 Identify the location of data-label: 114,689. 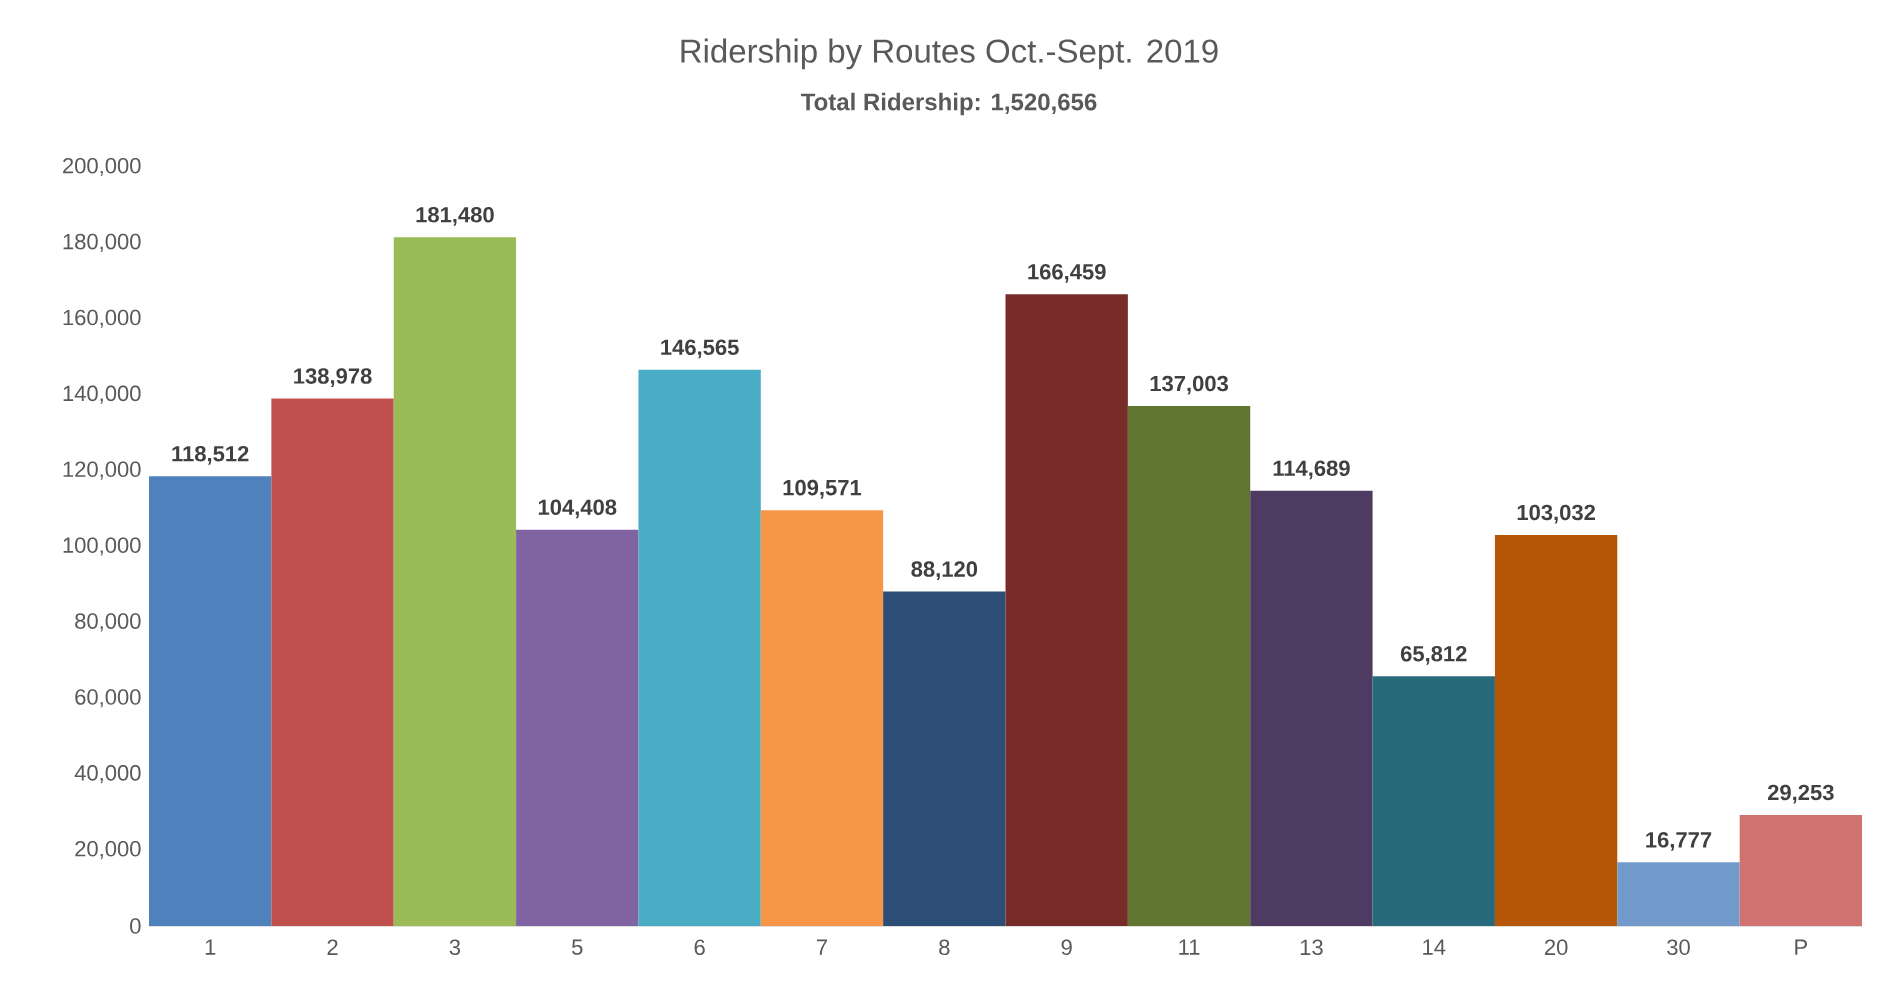
(1311, 470).